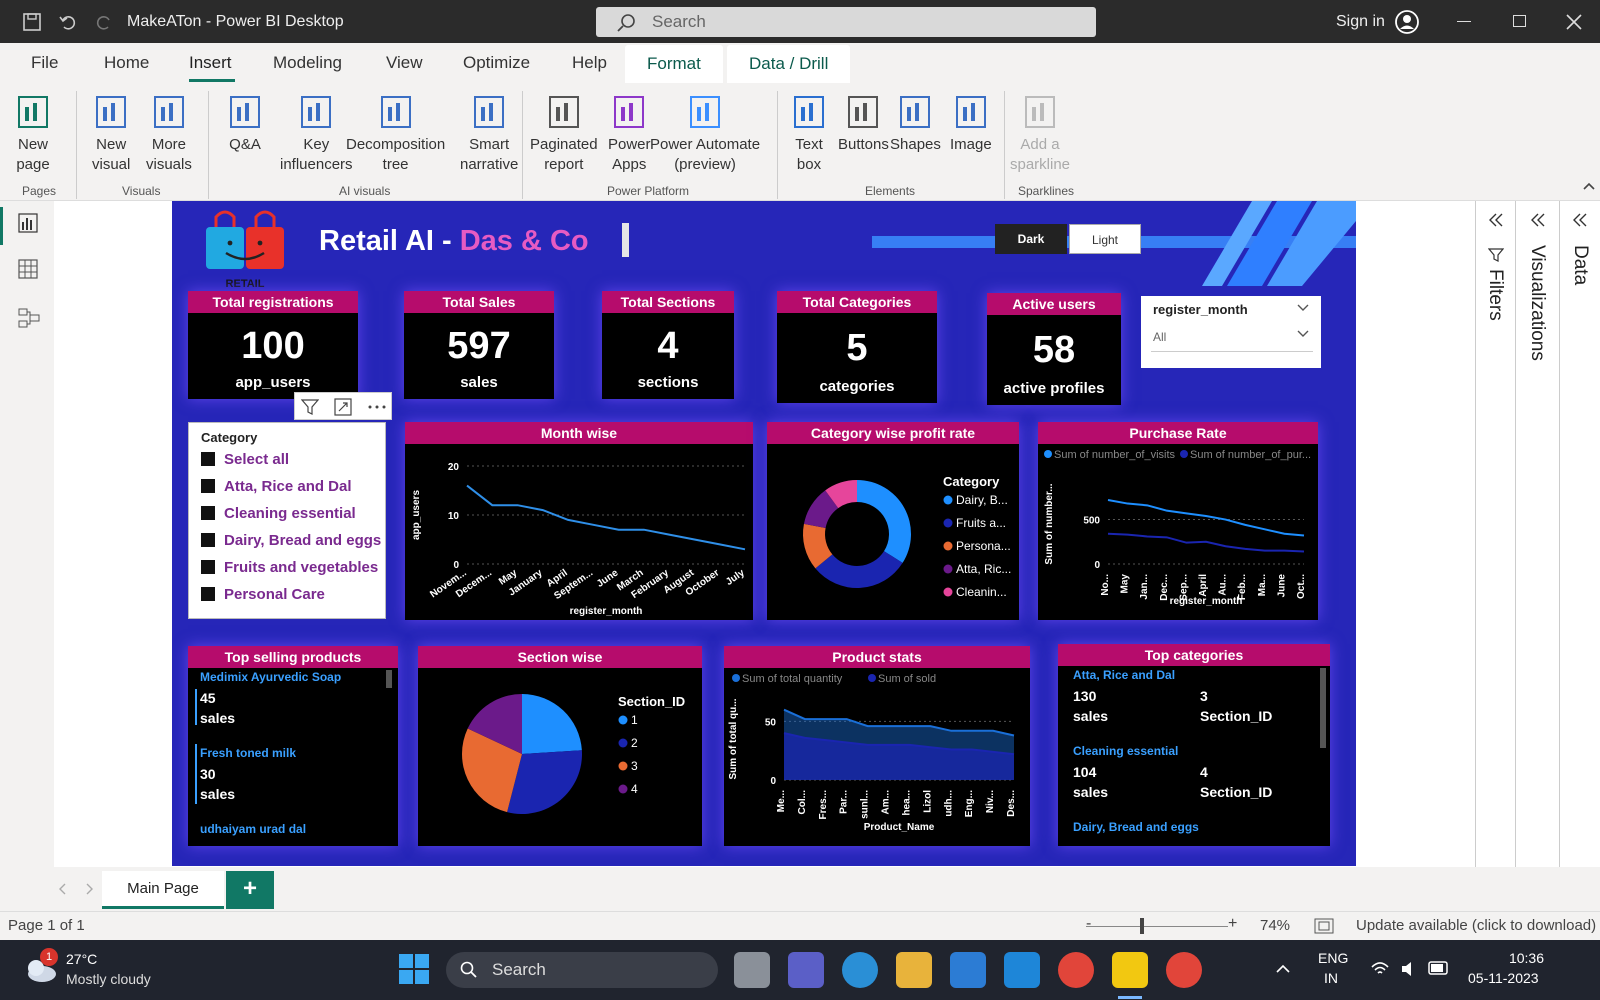  Describe the element at coordinates (245, 459) in the screenshot. I see `slicer-item: Select all` at that location.